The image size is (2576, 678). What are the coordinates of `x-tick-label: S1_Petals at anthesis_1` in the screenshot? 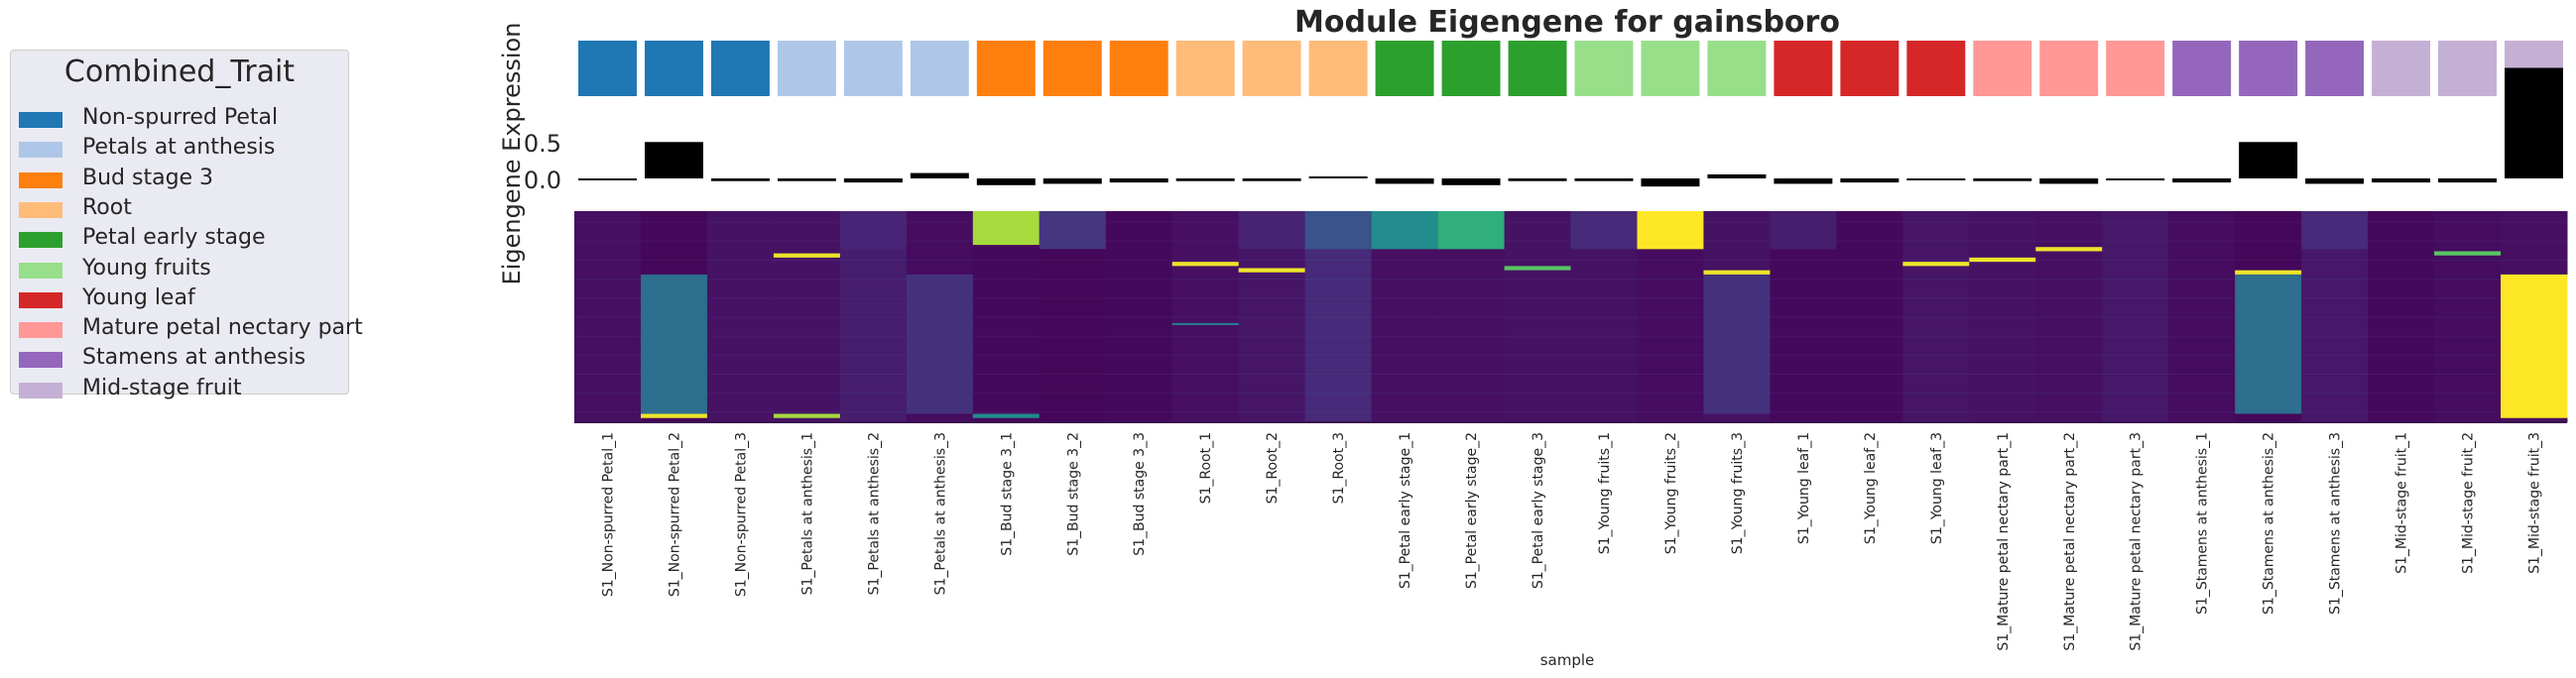 It's located at (807, 513).